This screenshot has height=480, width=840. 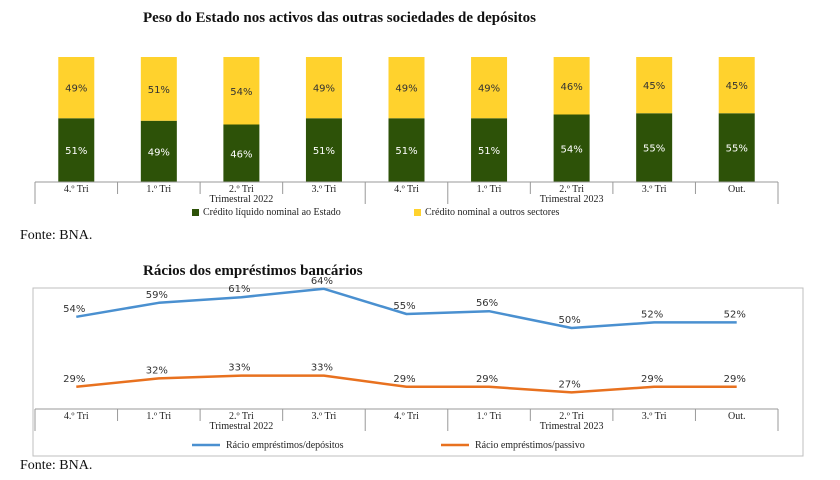 What do you see at coordinates (74, 309) in the screenshot?
I see `line-data-label: 54%` at bounding box center [74, 309].